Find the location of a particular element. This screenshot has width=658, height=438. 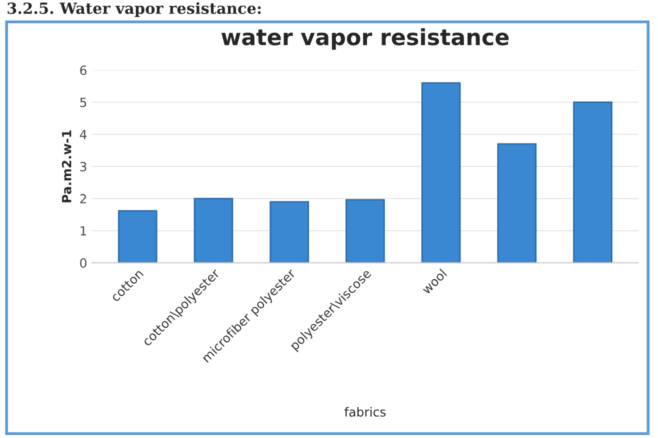

y-tick-label: 0 is located at coordinates (83, 263).